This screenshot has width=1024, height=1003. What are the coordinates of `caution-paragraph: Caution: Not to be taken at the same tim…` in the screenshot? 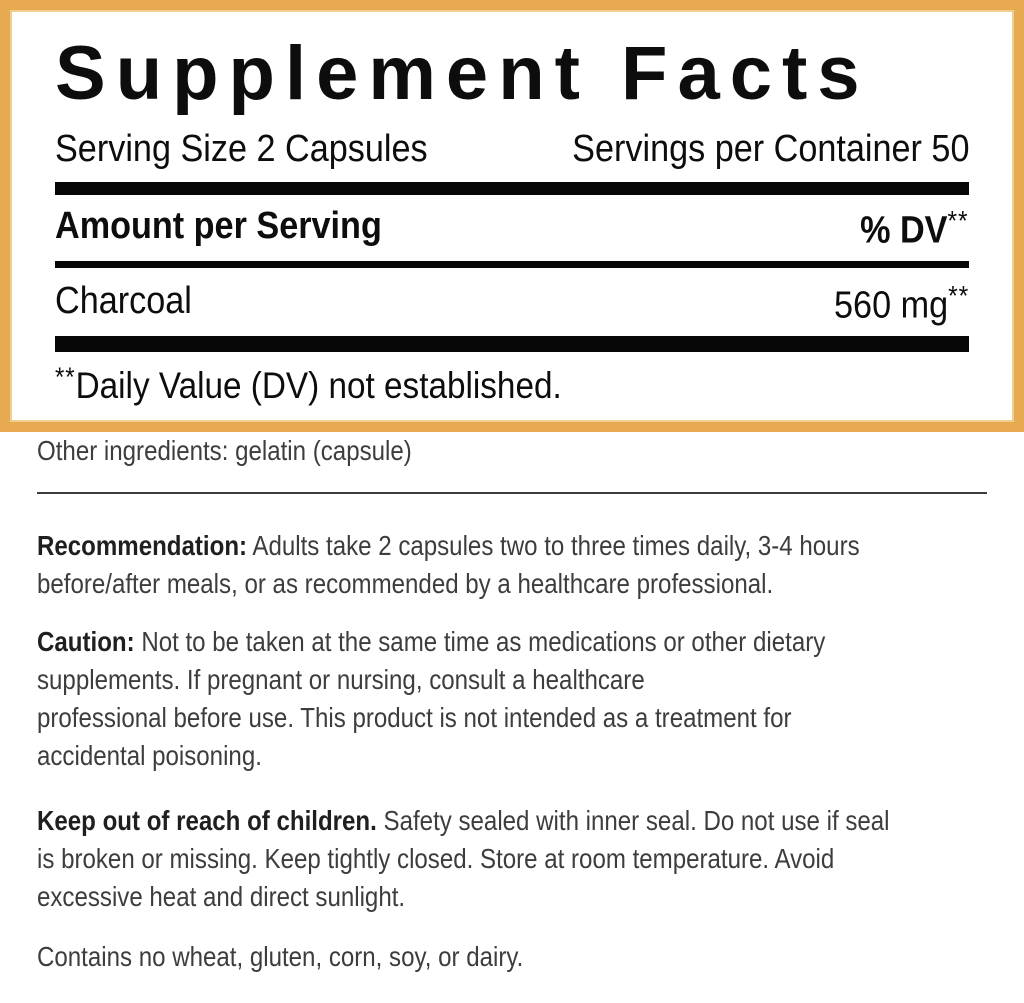 It's located at (431, 698).